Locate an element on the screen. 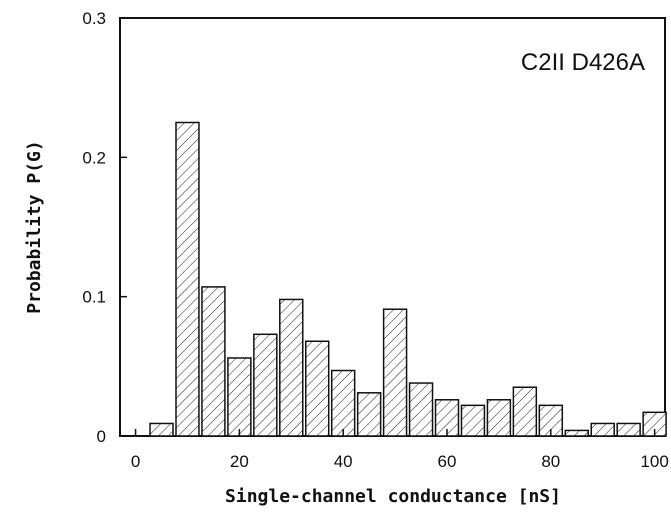  x-tick-label: 80 is located at coordinates (550, 461).